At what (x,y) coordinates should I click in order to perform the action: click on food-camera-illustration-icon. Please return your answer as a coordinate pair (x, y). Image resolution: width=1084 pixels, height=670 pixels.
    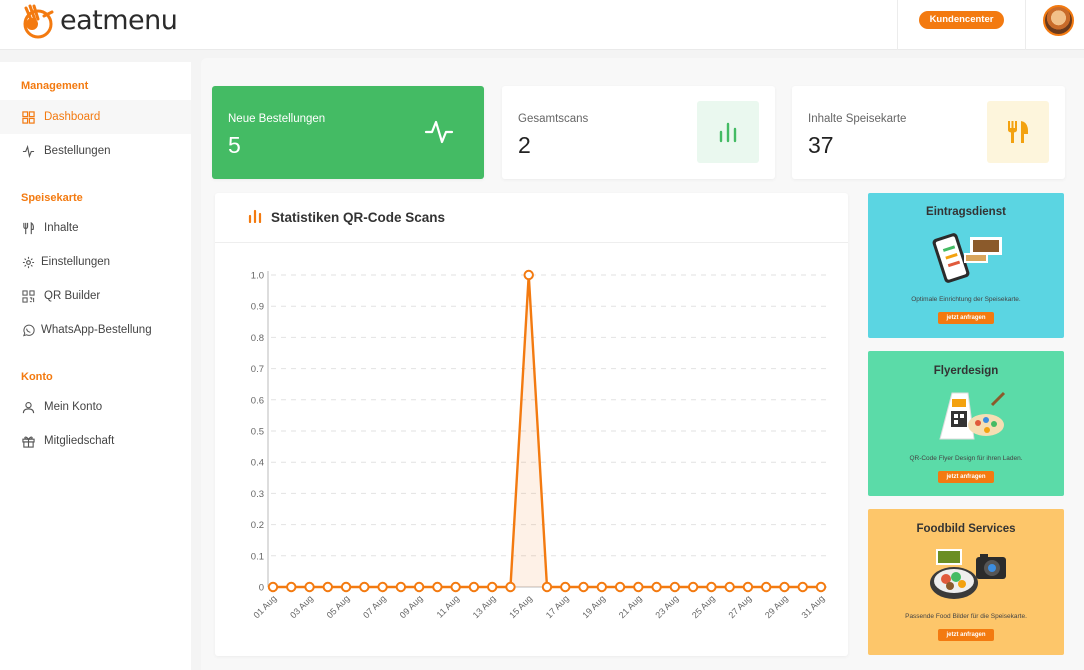
    Looking at the image, I should click on (968, 574).